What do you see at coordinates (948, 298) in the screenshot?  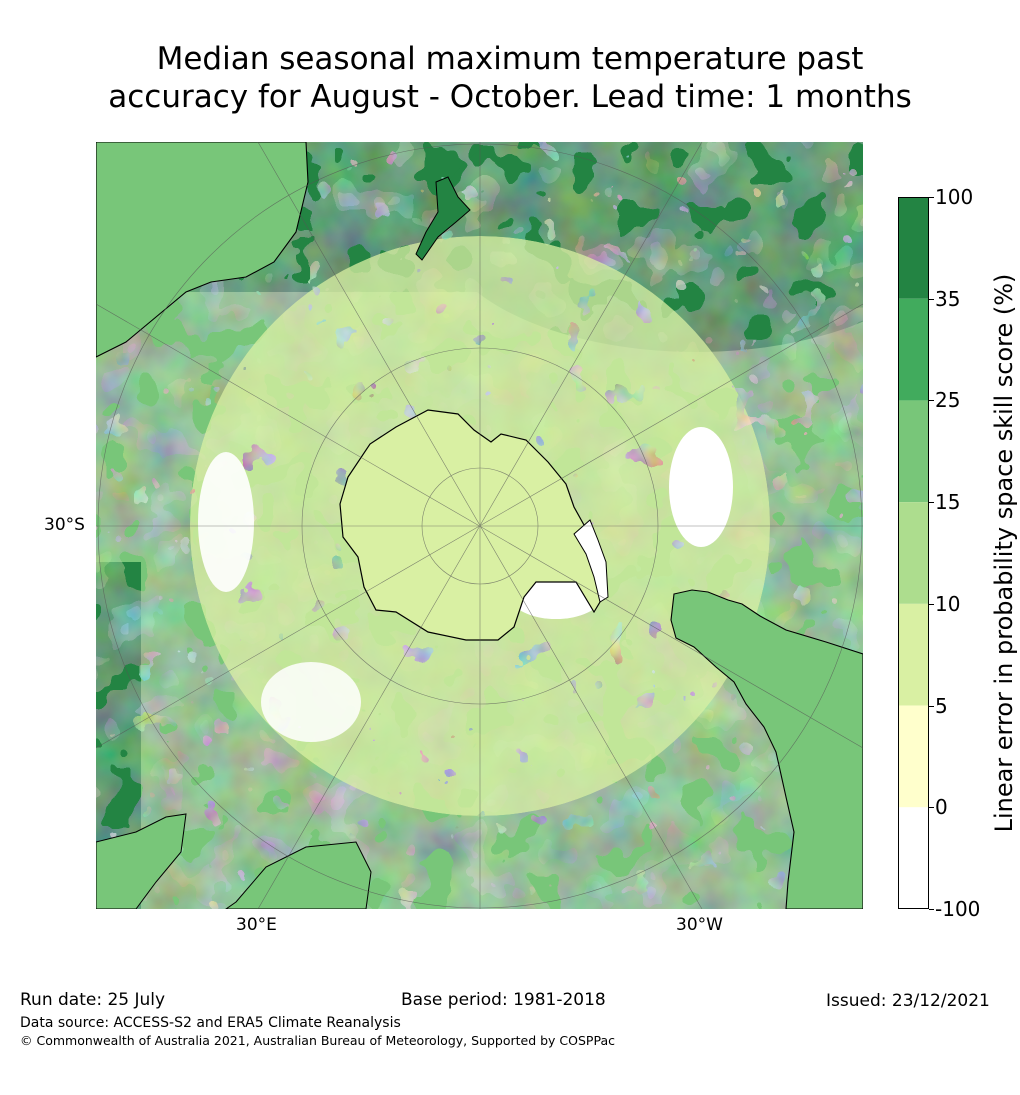 I see `colorbar-tick-label: 35` at bounding box center [948, 298].